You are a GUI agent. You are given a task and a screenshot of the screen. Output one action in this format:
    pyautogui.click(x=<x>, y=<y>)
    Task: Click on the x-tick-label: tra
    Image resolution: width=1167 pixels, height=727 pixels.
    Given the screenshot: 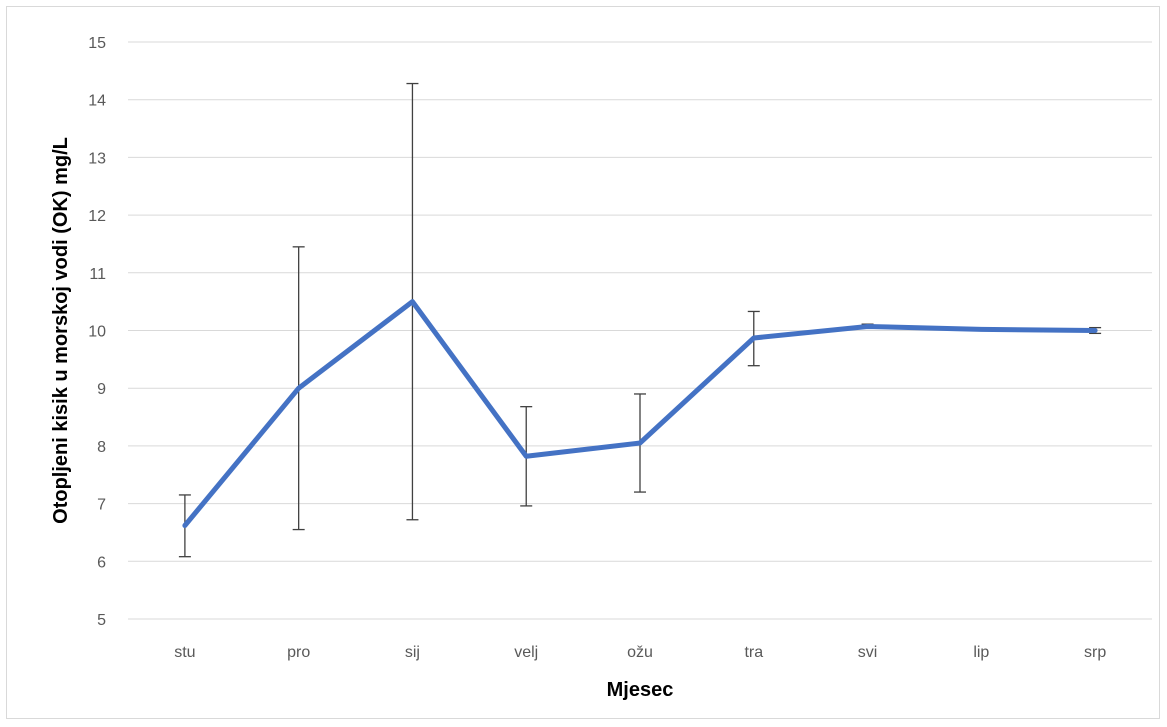 What is the action you would take?
    pyautogui.click(x=753, y=652)
    